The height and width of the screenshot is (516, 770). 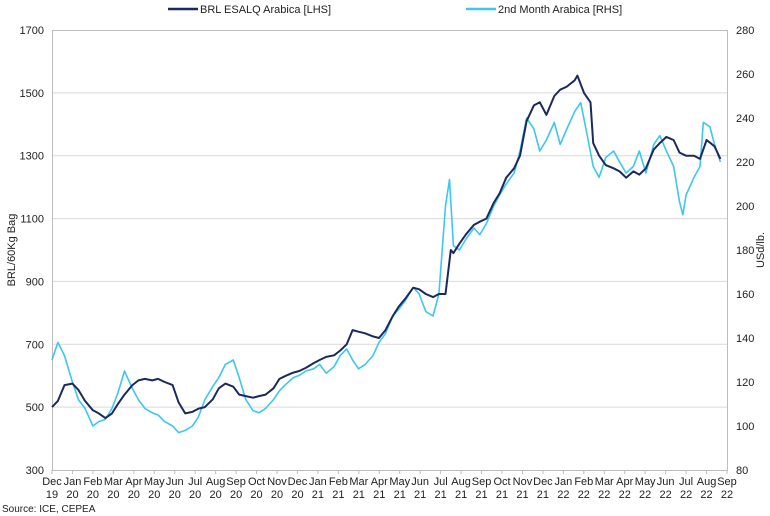 I want to click on x-tick-label-year: 19, so click(x=52, y=495).